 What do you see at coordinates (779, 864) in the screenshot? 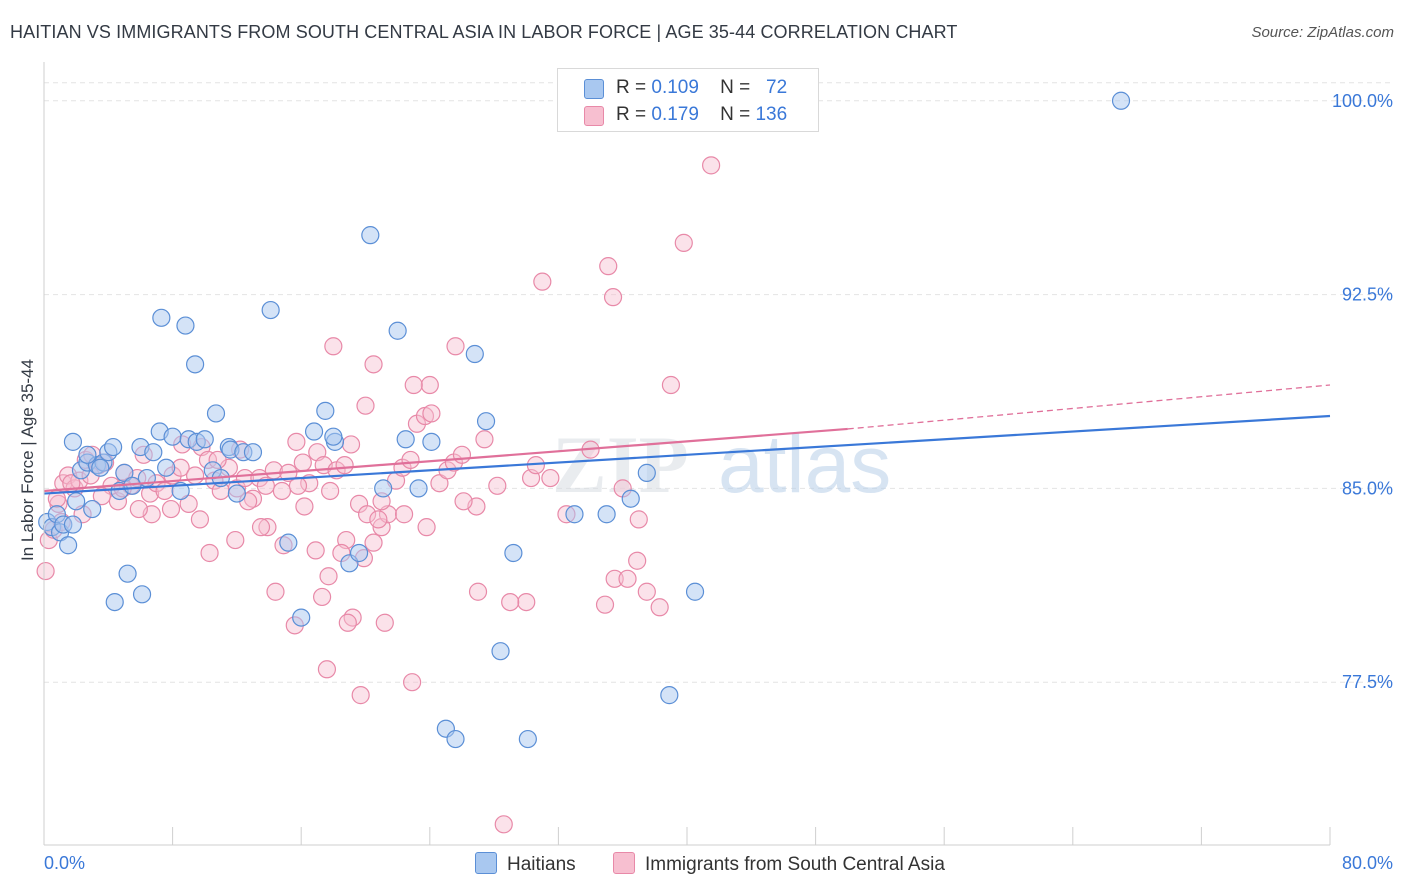
I see `bottom-legend-sca: Immigrants from South Central Asia` at bounding box center [779, 864].